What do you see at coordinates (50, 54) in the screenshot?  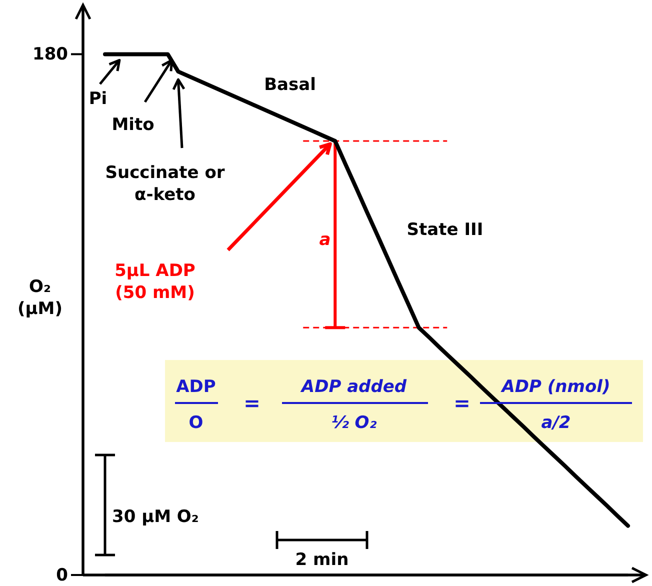 I see `y-tick-label: 180` at bounding box center [50, 54].